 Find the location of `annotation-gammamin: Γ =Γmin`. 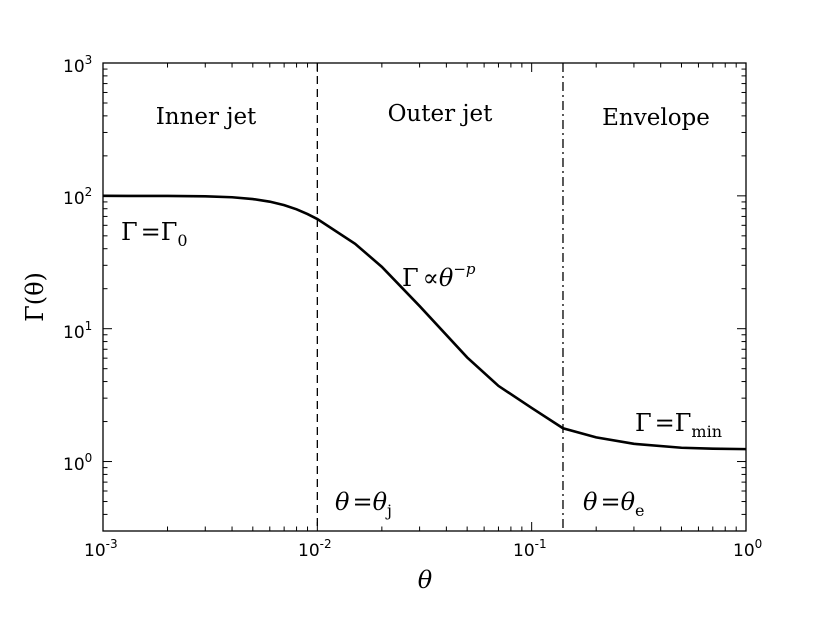

annotation-gammamin: Γ =Γmin is located at coordinates (678, 425).